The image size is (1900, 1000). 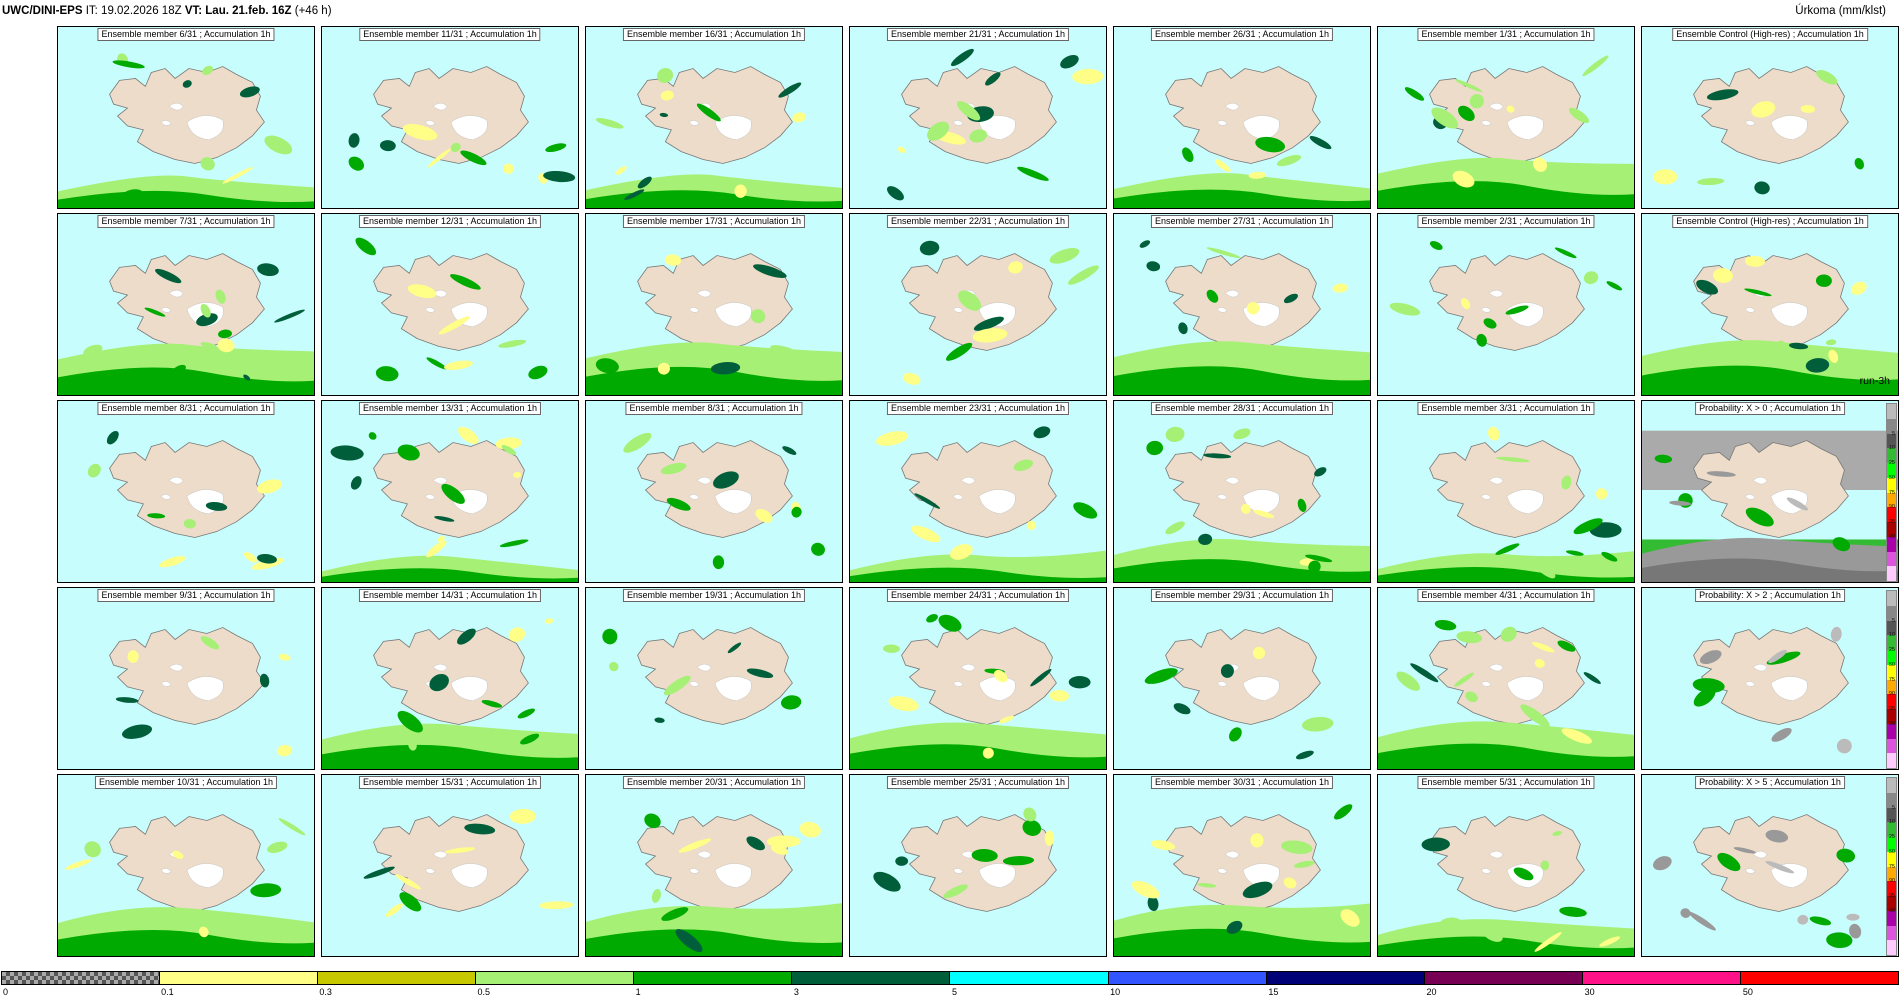 I want to click on map-panel: Ensemble member 25/31 ; Accumulation 1h, so click(x=978, y=865).